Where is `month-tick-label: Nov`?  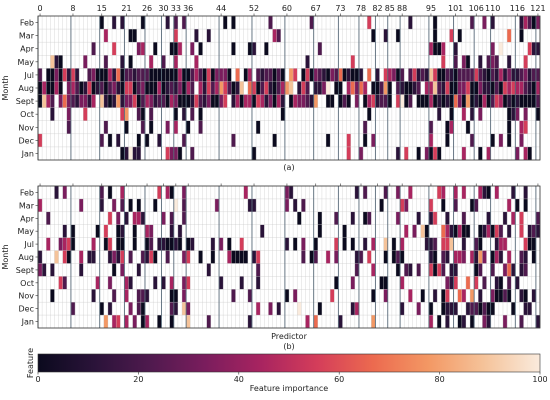 month-tick-label: Nov is located at coordinates (26, 296).